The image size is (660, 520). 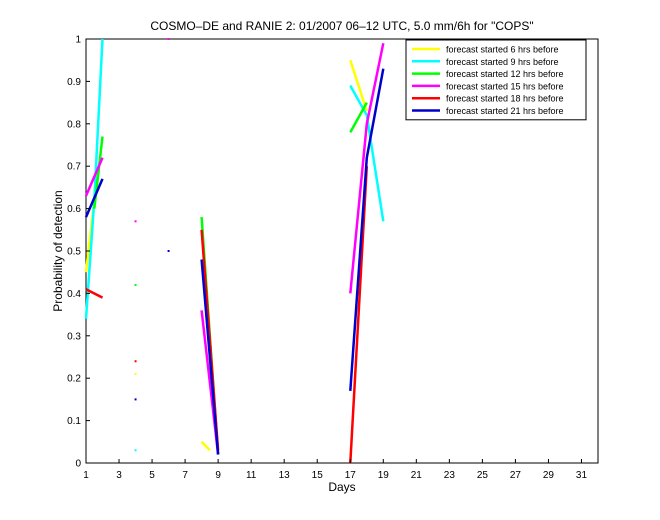 What do you see at coordinates (251, 475) in the screenshot?
I see `x-tick-label: 11` at bounding box center [251, 475].